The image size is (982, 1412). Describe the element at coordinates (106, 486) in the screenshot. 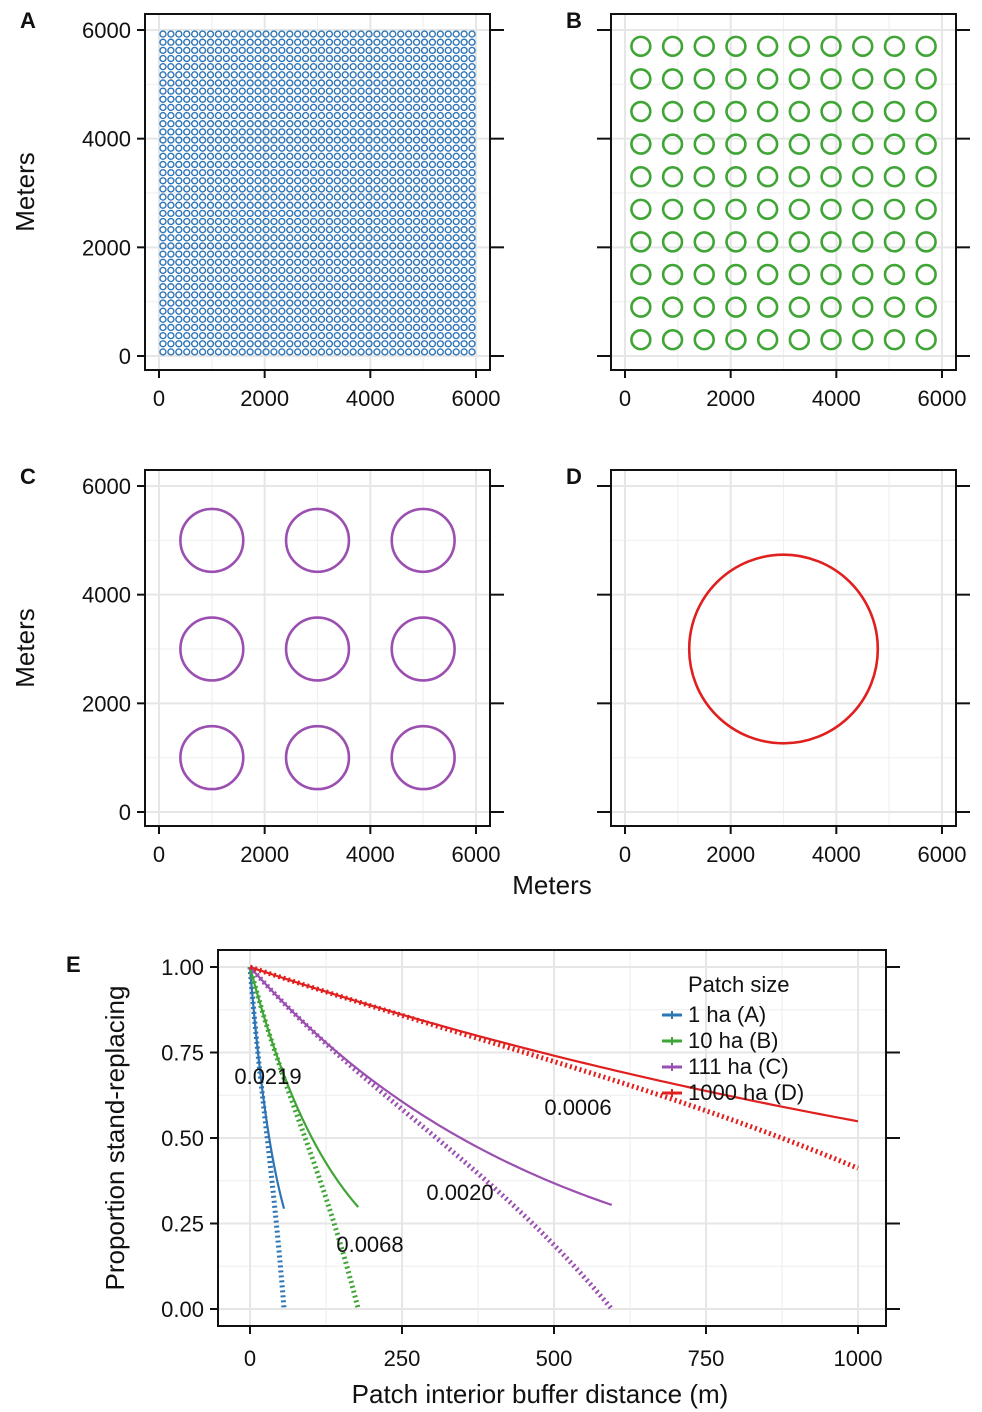

I see `y-tick-label: 6000` at that location.